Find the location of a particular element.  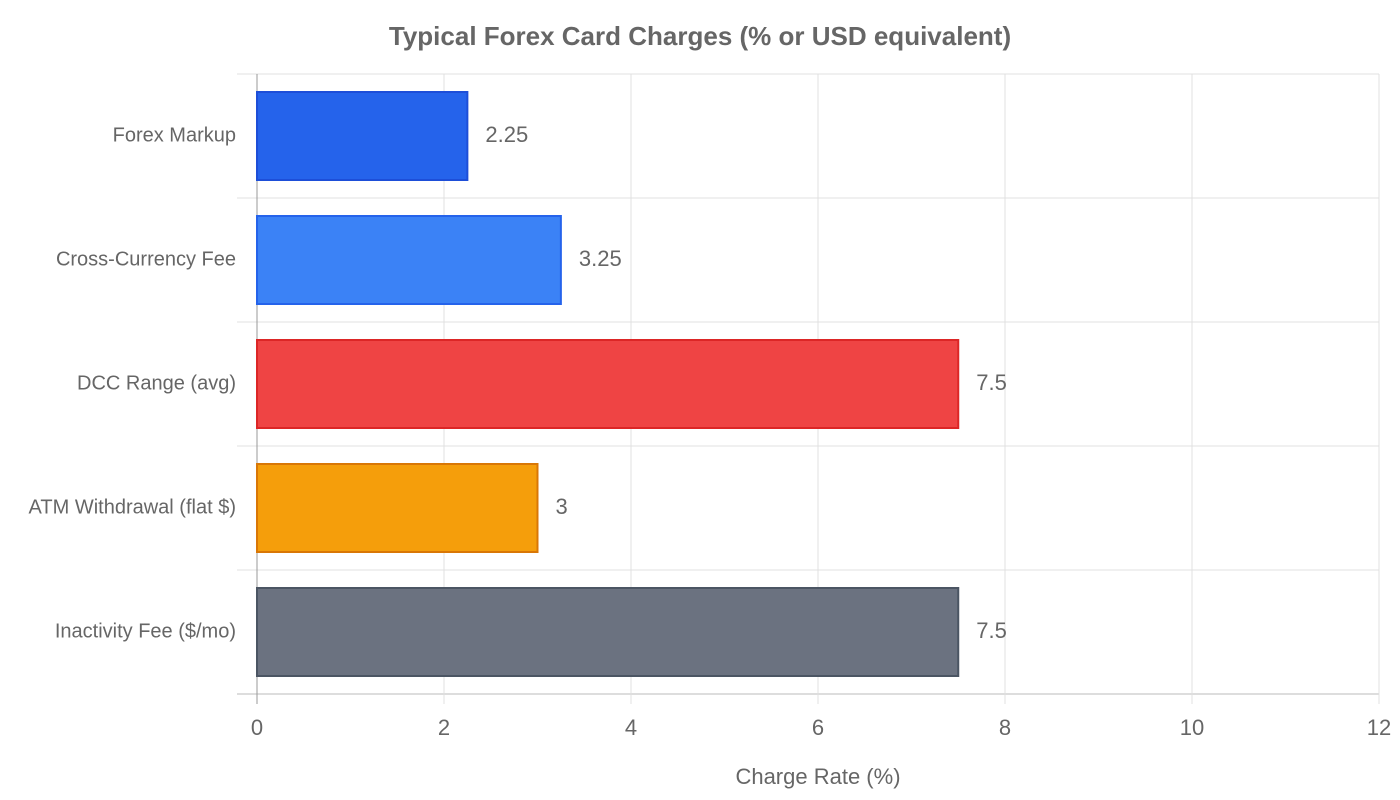

y-tick-label: Forex Markup is located at coordinates (174, 135).